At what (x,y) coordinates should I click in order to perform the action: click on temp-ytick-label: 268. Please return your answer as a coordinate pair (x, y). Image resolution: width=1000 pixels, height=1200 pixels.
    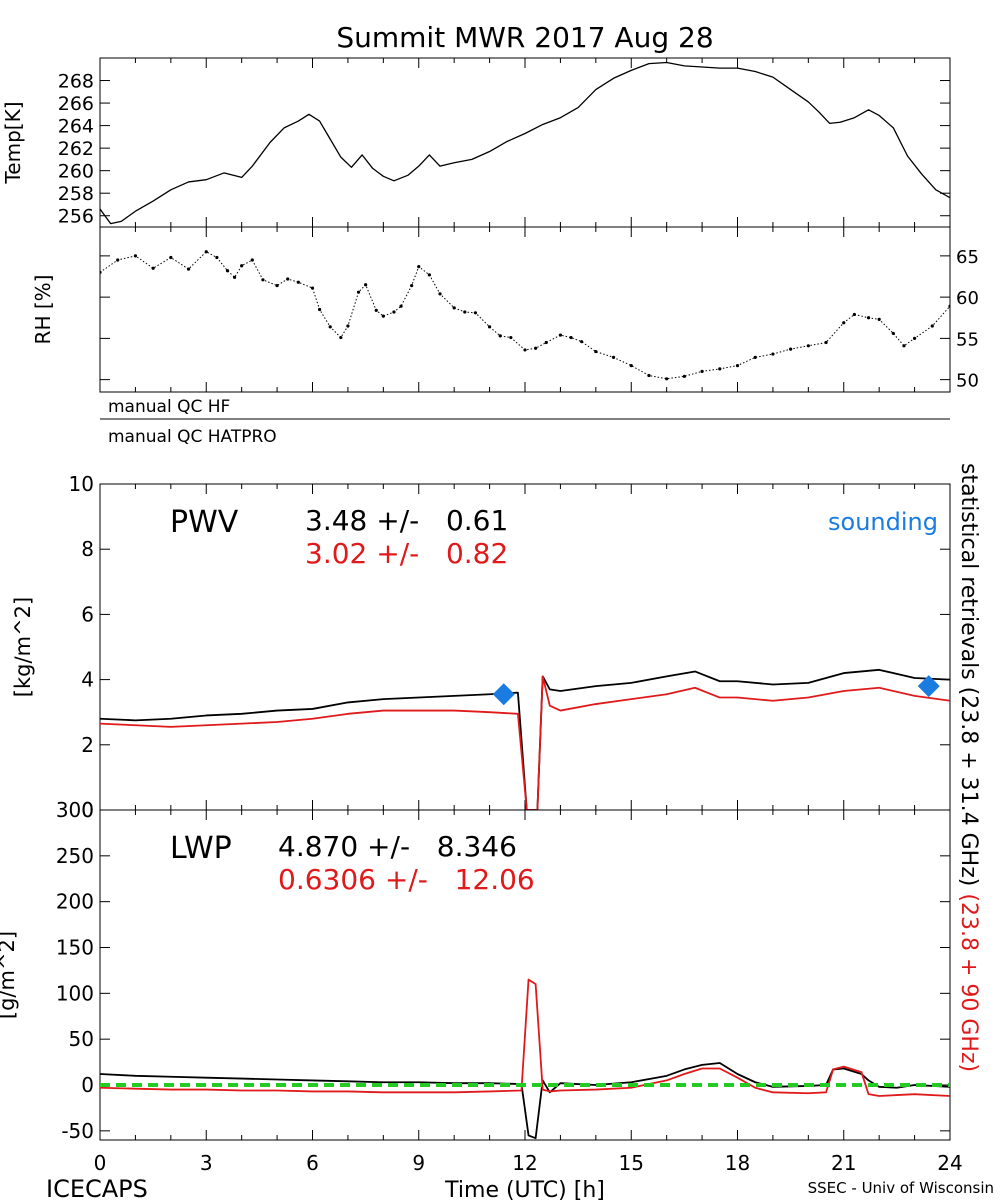
    Looking at the image, I should click on (76, 82).